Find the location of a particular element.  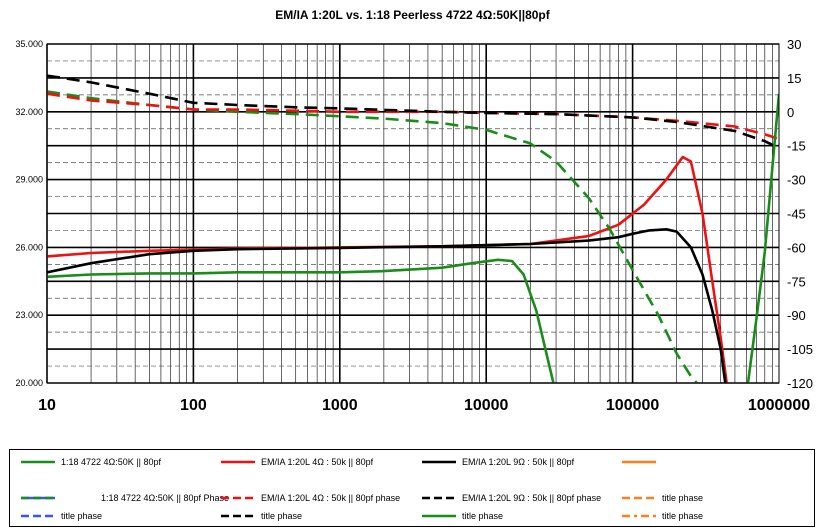

x-tick-label: 100000 is located at coordinates (632, 405).